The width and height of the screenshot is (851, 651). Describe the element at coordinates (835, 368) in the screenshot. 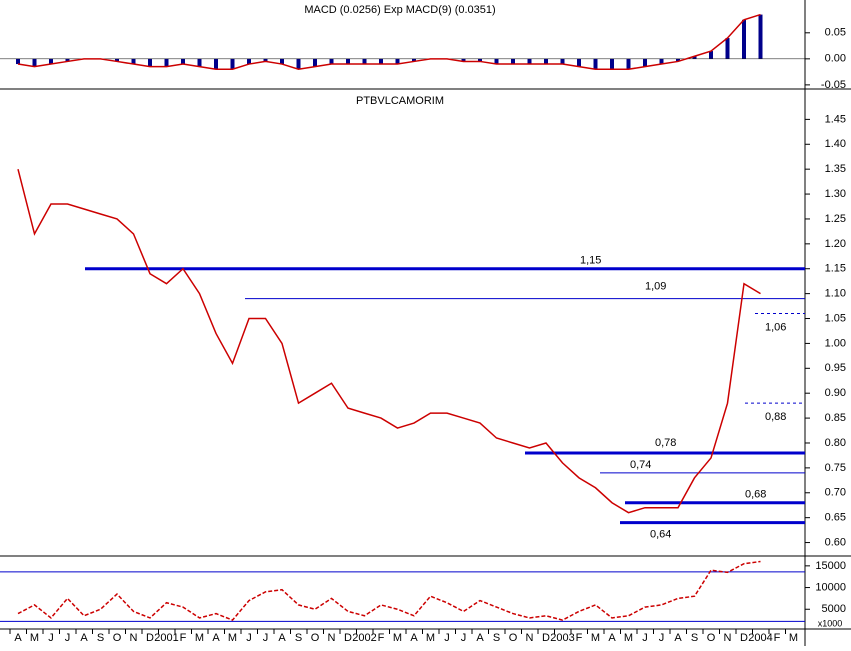

I see `y-tick-label: 0.95` at that location.